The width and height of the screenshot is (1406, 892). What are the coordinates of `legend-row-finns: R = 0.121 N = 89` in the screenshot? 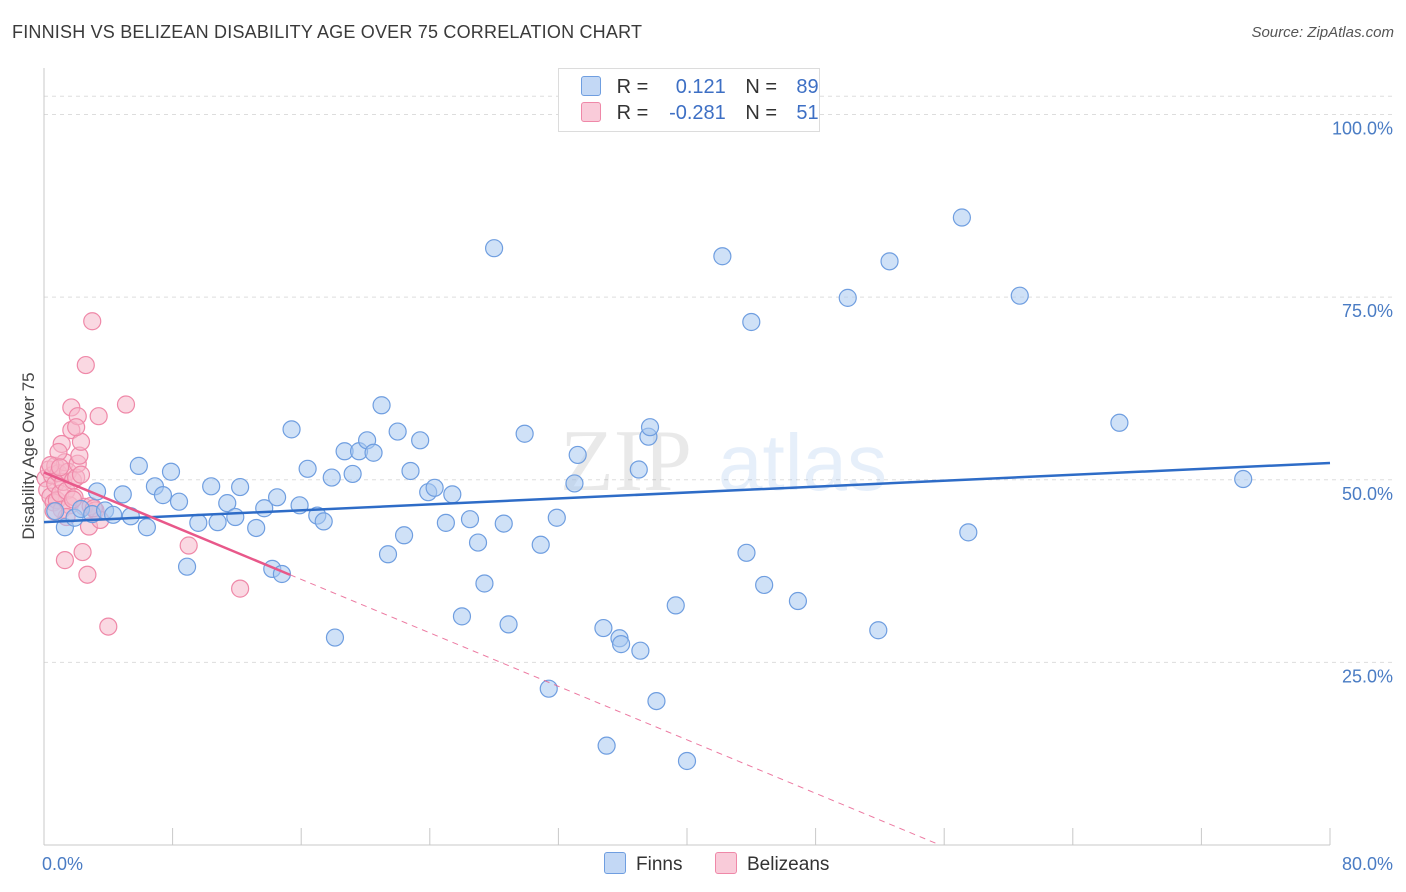 It's located at (700, 88).